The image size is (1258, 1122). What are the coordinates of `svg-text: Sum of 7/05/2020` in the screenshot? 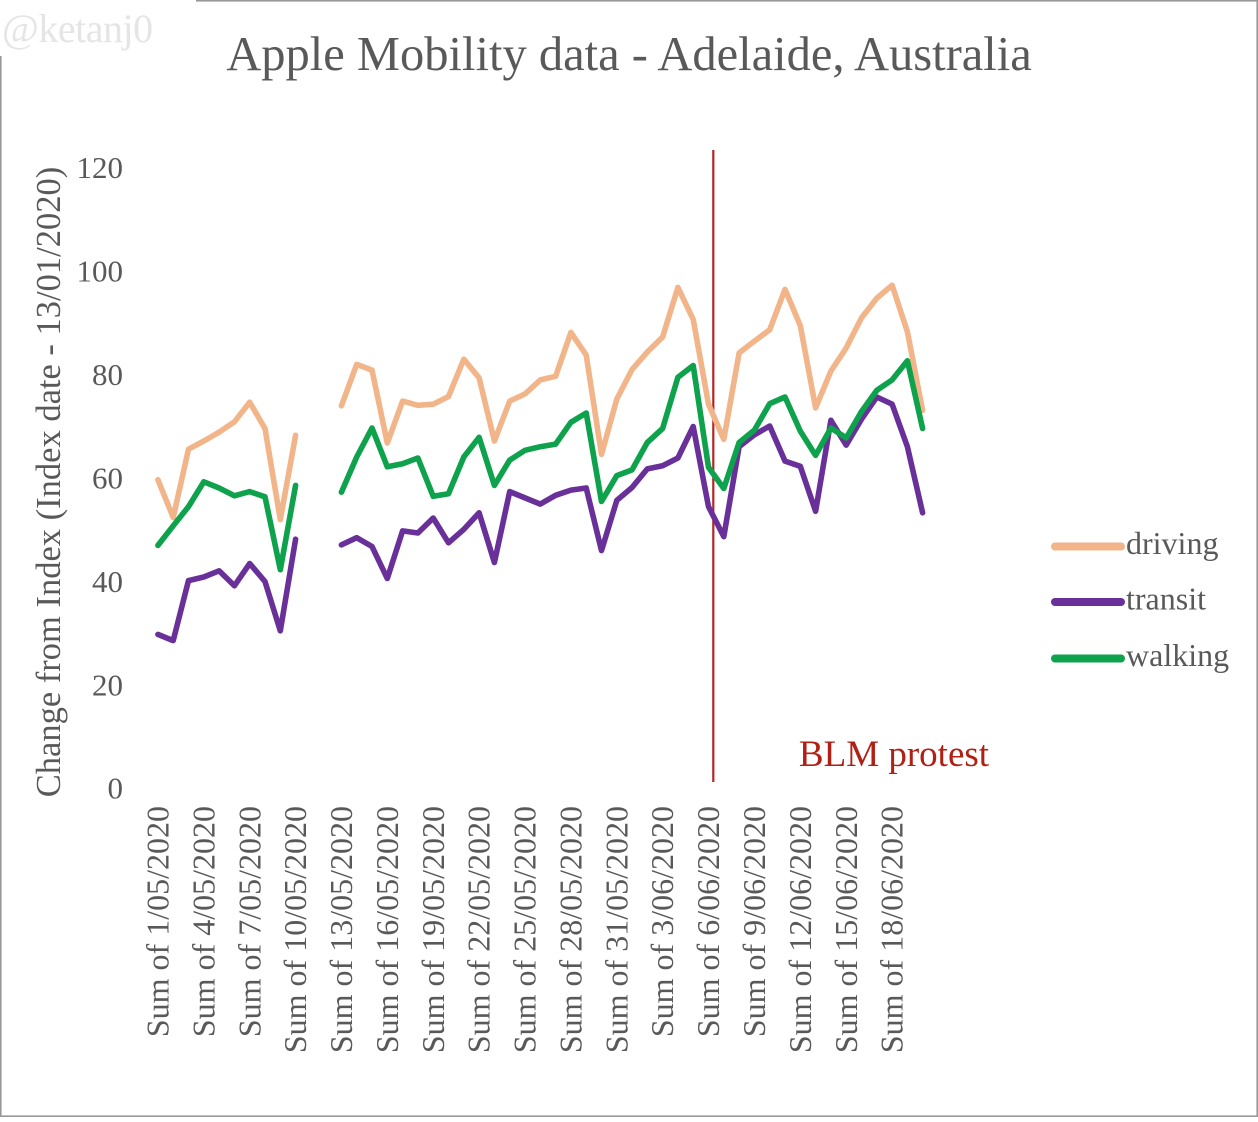 It's located at (249, 921).